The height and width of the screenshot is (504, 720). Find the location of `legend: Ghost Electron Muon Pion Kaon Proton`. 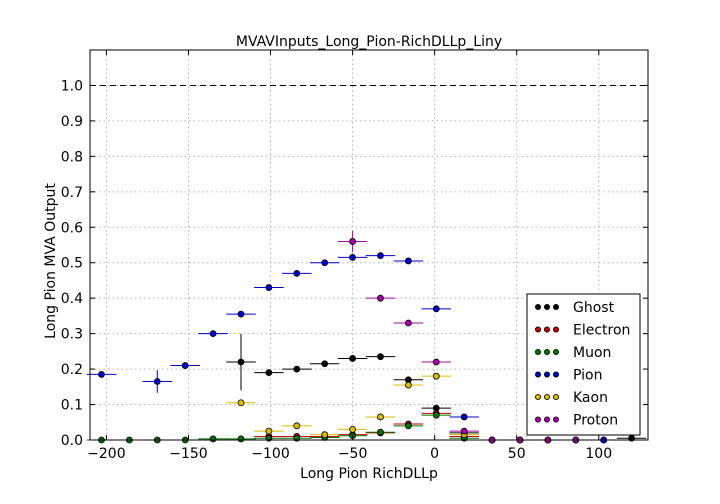

legend: Ghost Electron Muon Pion Kaon Proton is located at coordinates (583, 364).